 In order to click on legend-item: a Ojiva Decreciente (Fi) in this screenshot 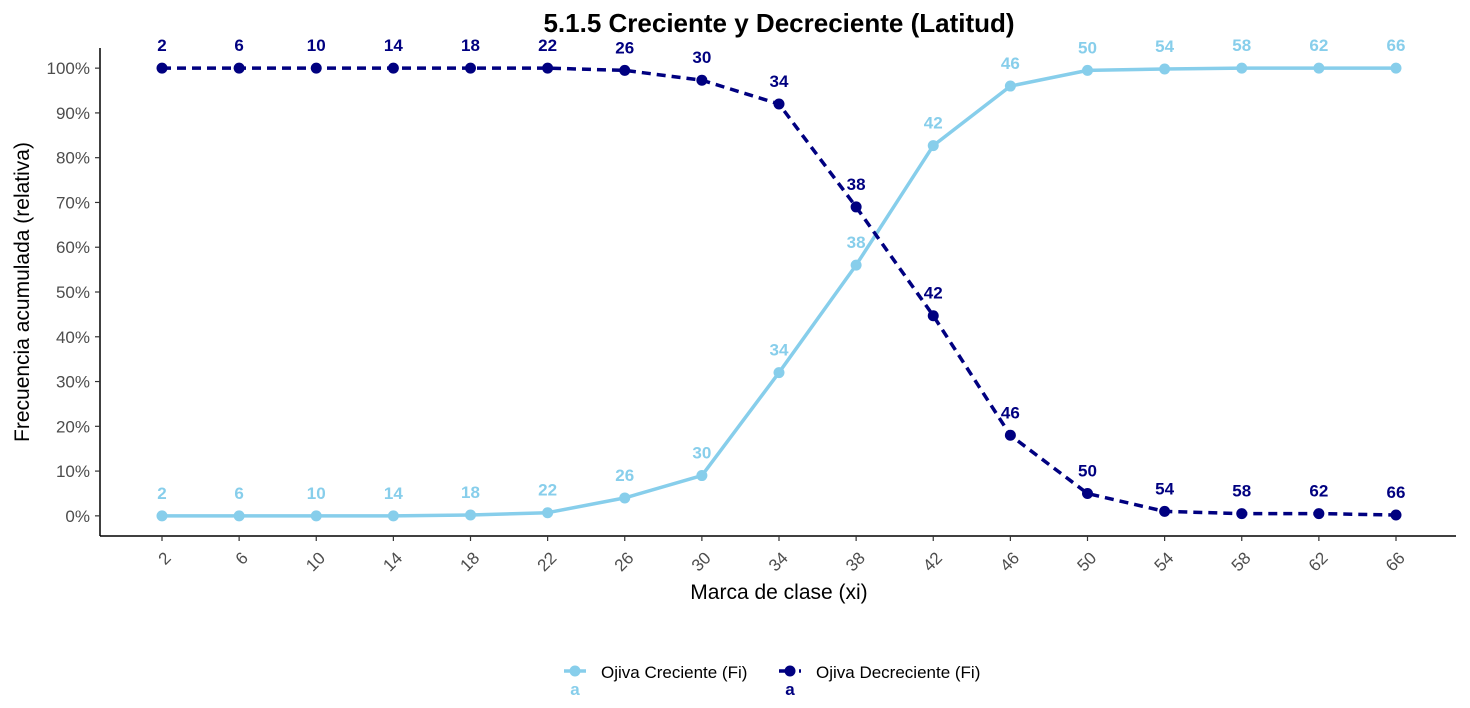, I will do `click(879, 681)`.